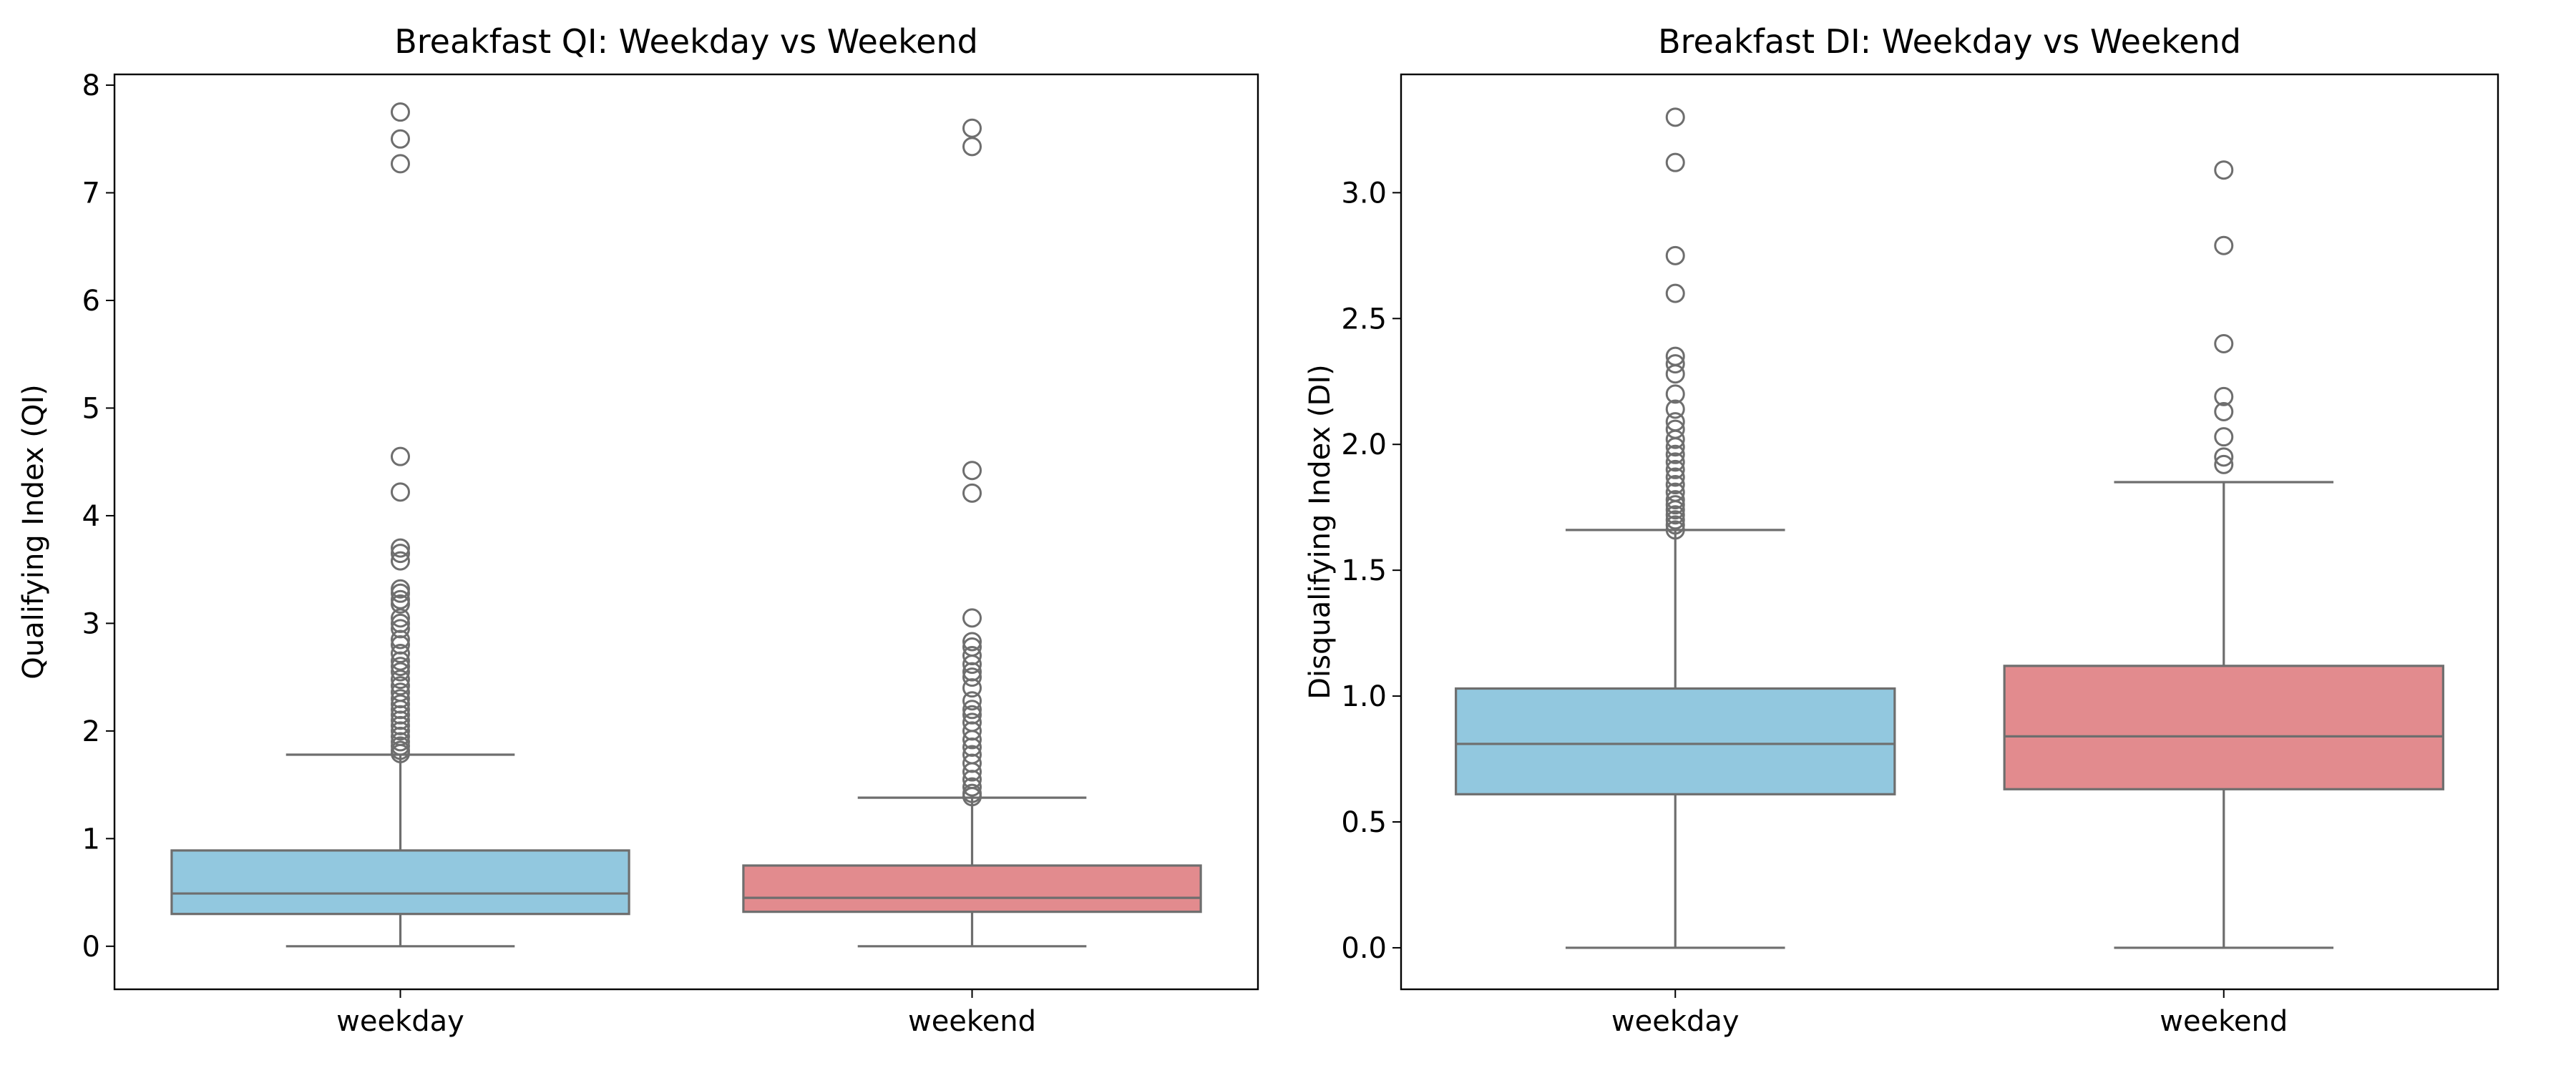 The height and width of the screenshot is (1073, 2576). What do you see at coordinates (1320, 532) in the screenshot?
I see `y-axis-label: Disqualifying Index (DI)` at bounding box center [1320, 532].